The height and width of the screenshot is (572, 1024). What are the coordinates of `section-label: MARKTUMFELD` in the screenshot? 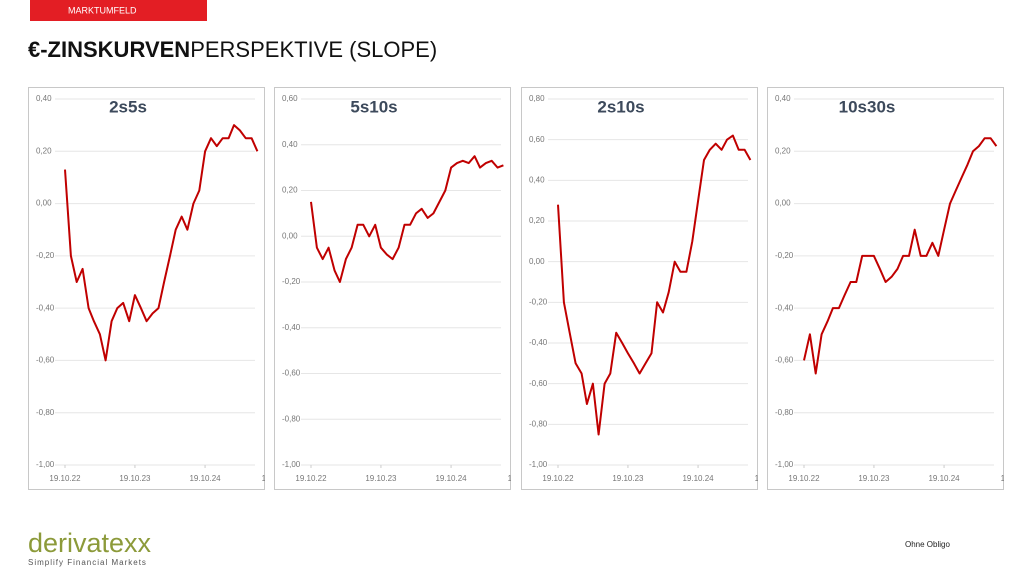 It's located at (102, 10).